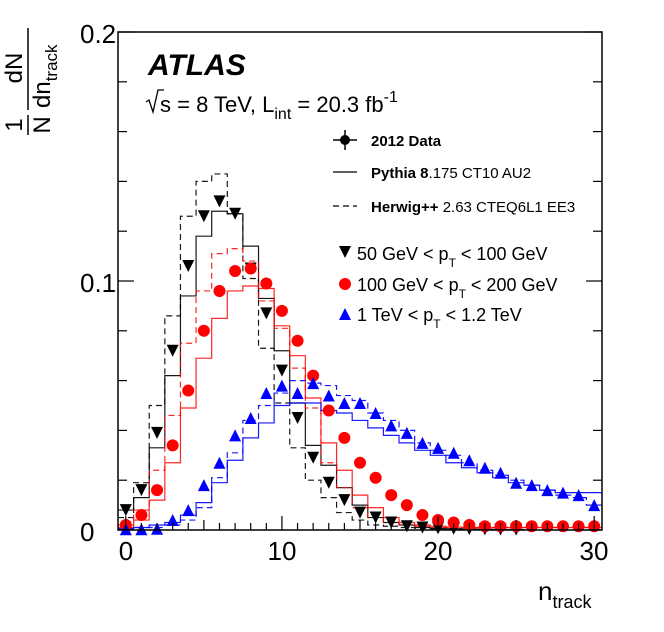 The height and width of the screenshot is (632, 664). I want to click on energy-lumi-annotation: s = 8 TeV, Lint = 20.3 fb-1, so click(271, 106).